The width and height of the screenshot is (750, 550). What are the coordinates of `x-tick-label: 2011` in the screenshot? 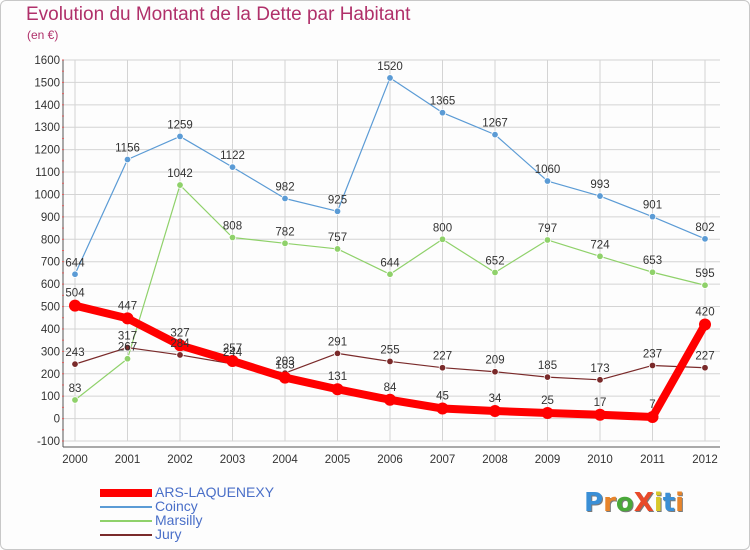 It's located at (652, 460).